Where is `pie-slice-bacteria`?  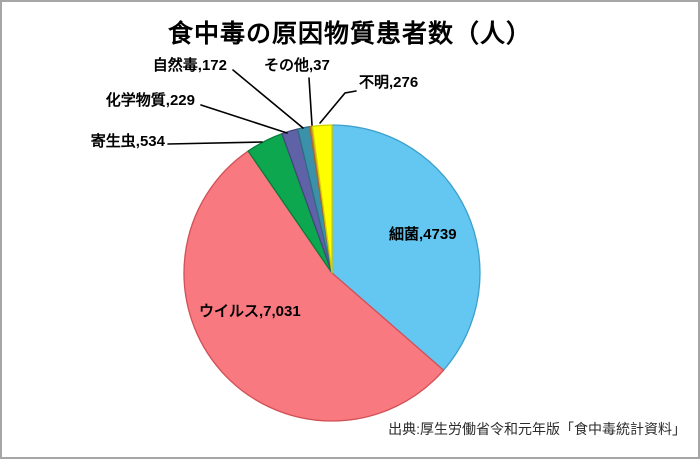
pie-slice-bacteria is located at coordinates (406, 247).